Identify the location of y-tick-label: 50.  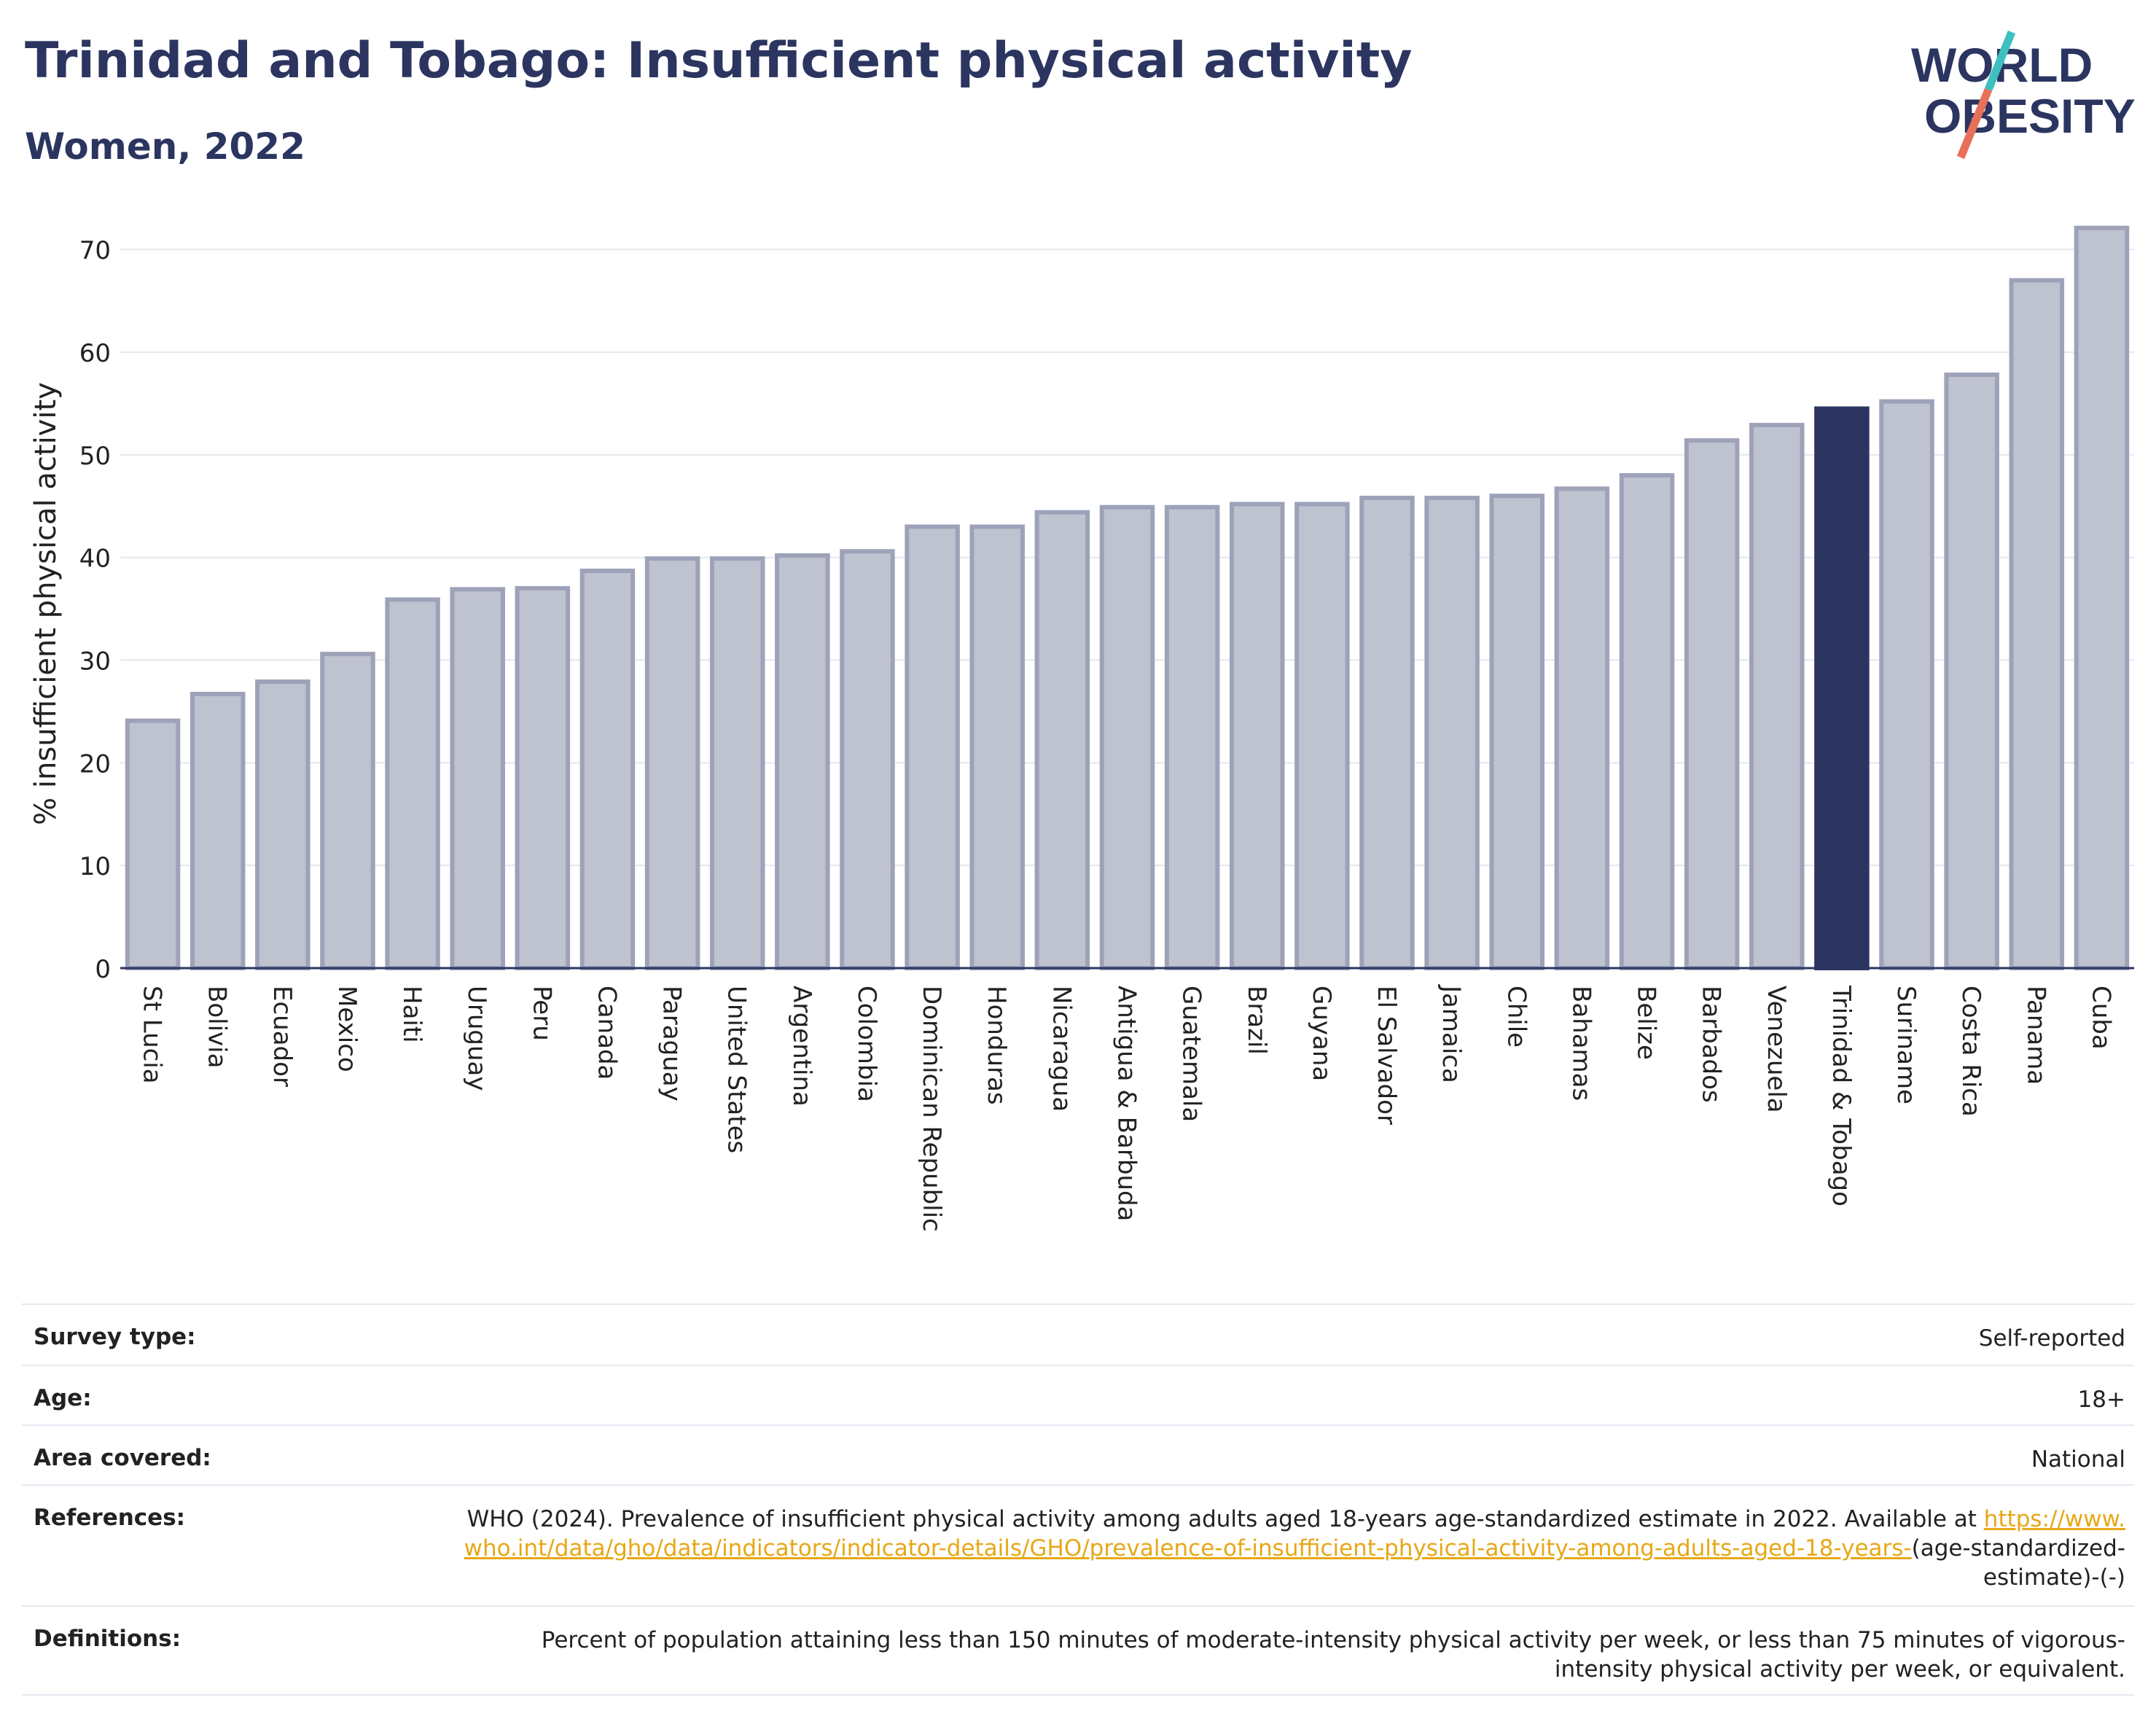
(95, 456).